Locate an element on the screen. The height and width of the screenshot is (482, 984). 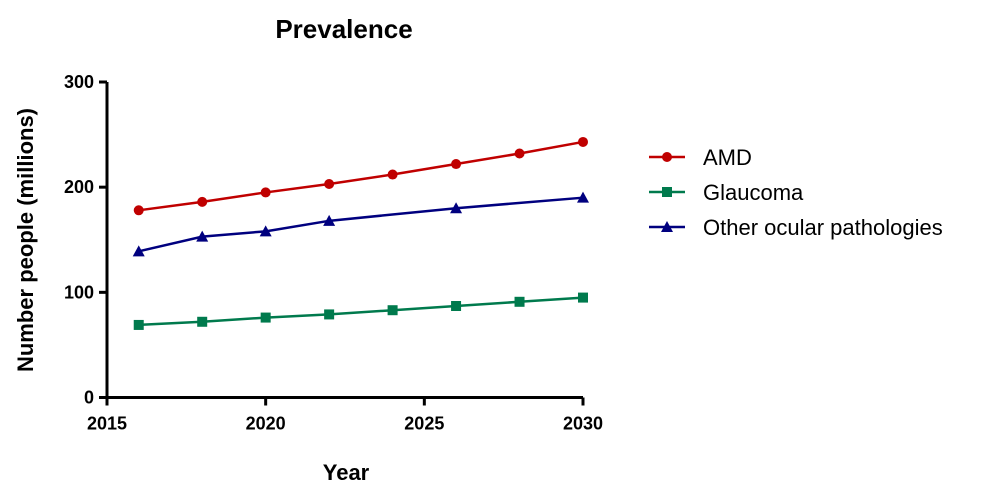
series-amd is located at coordinates (360, 176).